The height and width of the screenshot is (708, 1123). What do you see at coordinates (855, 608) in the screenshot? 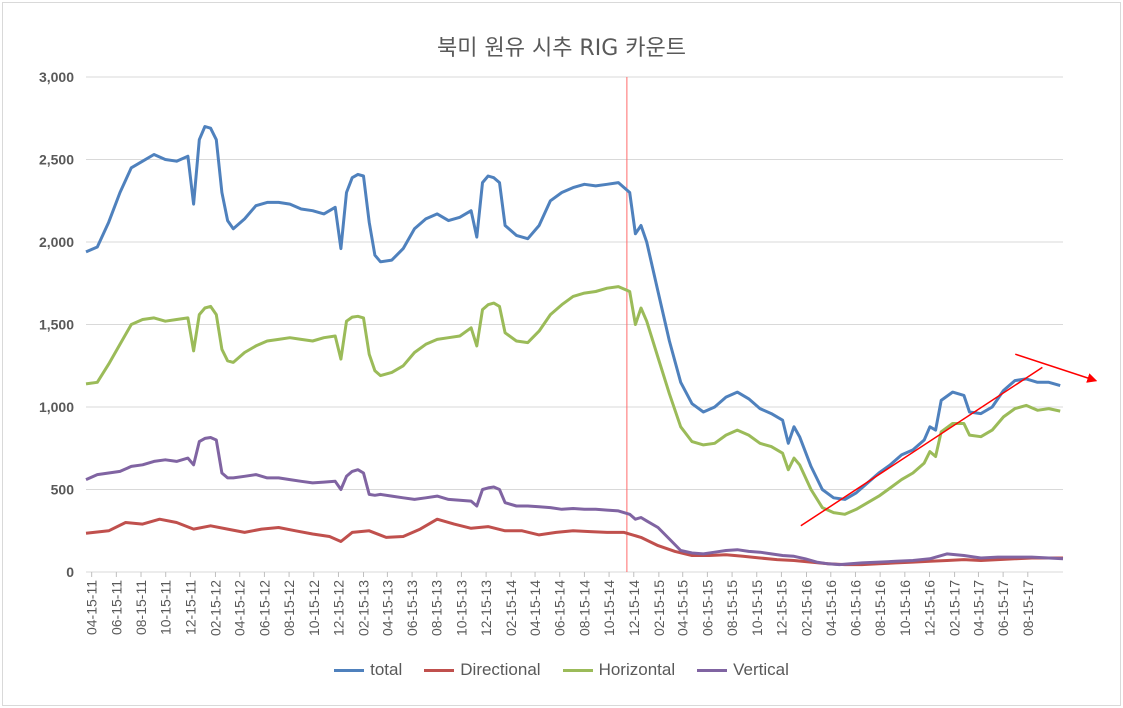
I see `x-tick-label: 06-15-16` at bounding box center [855, 608].